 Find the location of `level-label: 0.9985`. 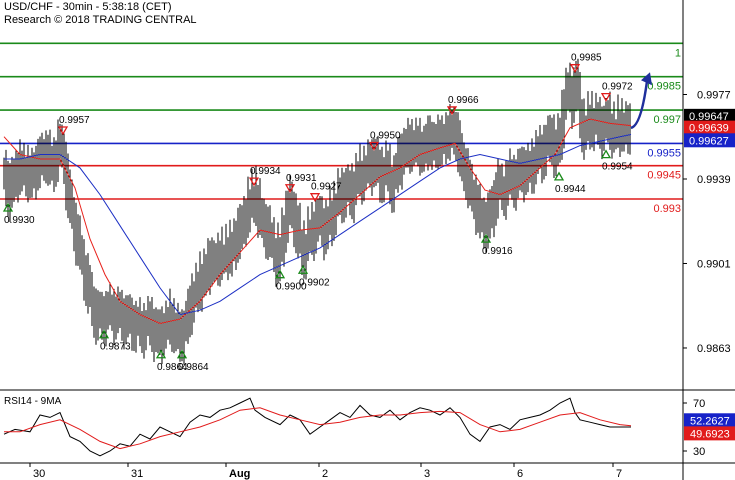

level-label: 0.9985 is located at coordinates (664, 87).